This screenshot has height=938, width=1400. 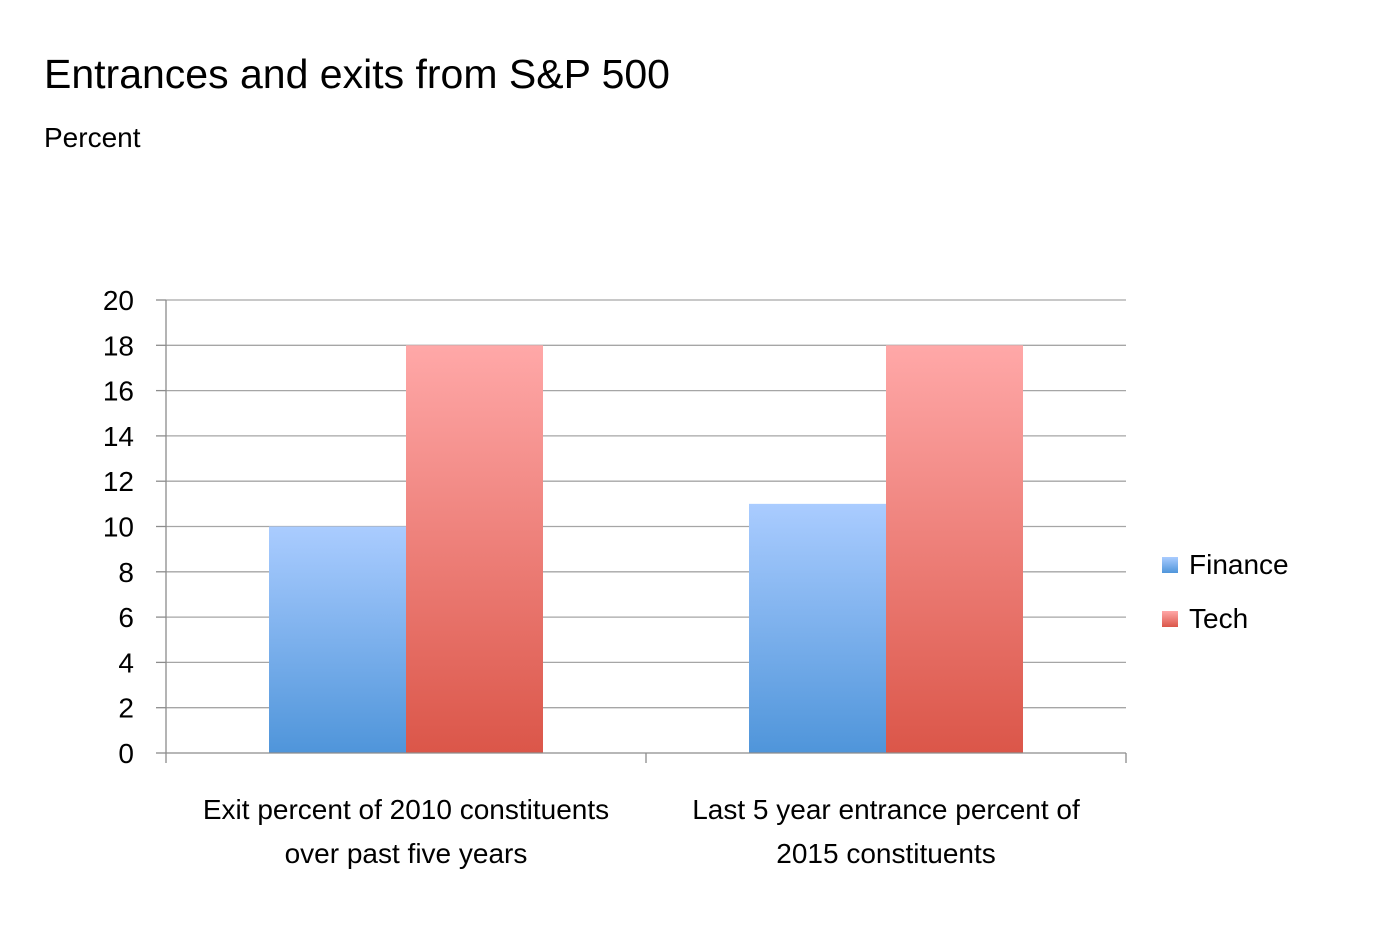 What do you see at coordinates (1170, 619) in the screenshot?
I see `legend-swatch-tech` at bounding box center [1170, 619].